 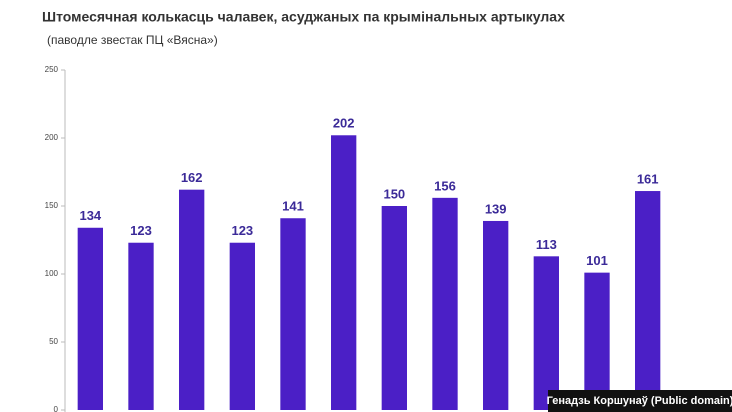 I want to click on y-tick-label: 250, so click(x=52, y=69).